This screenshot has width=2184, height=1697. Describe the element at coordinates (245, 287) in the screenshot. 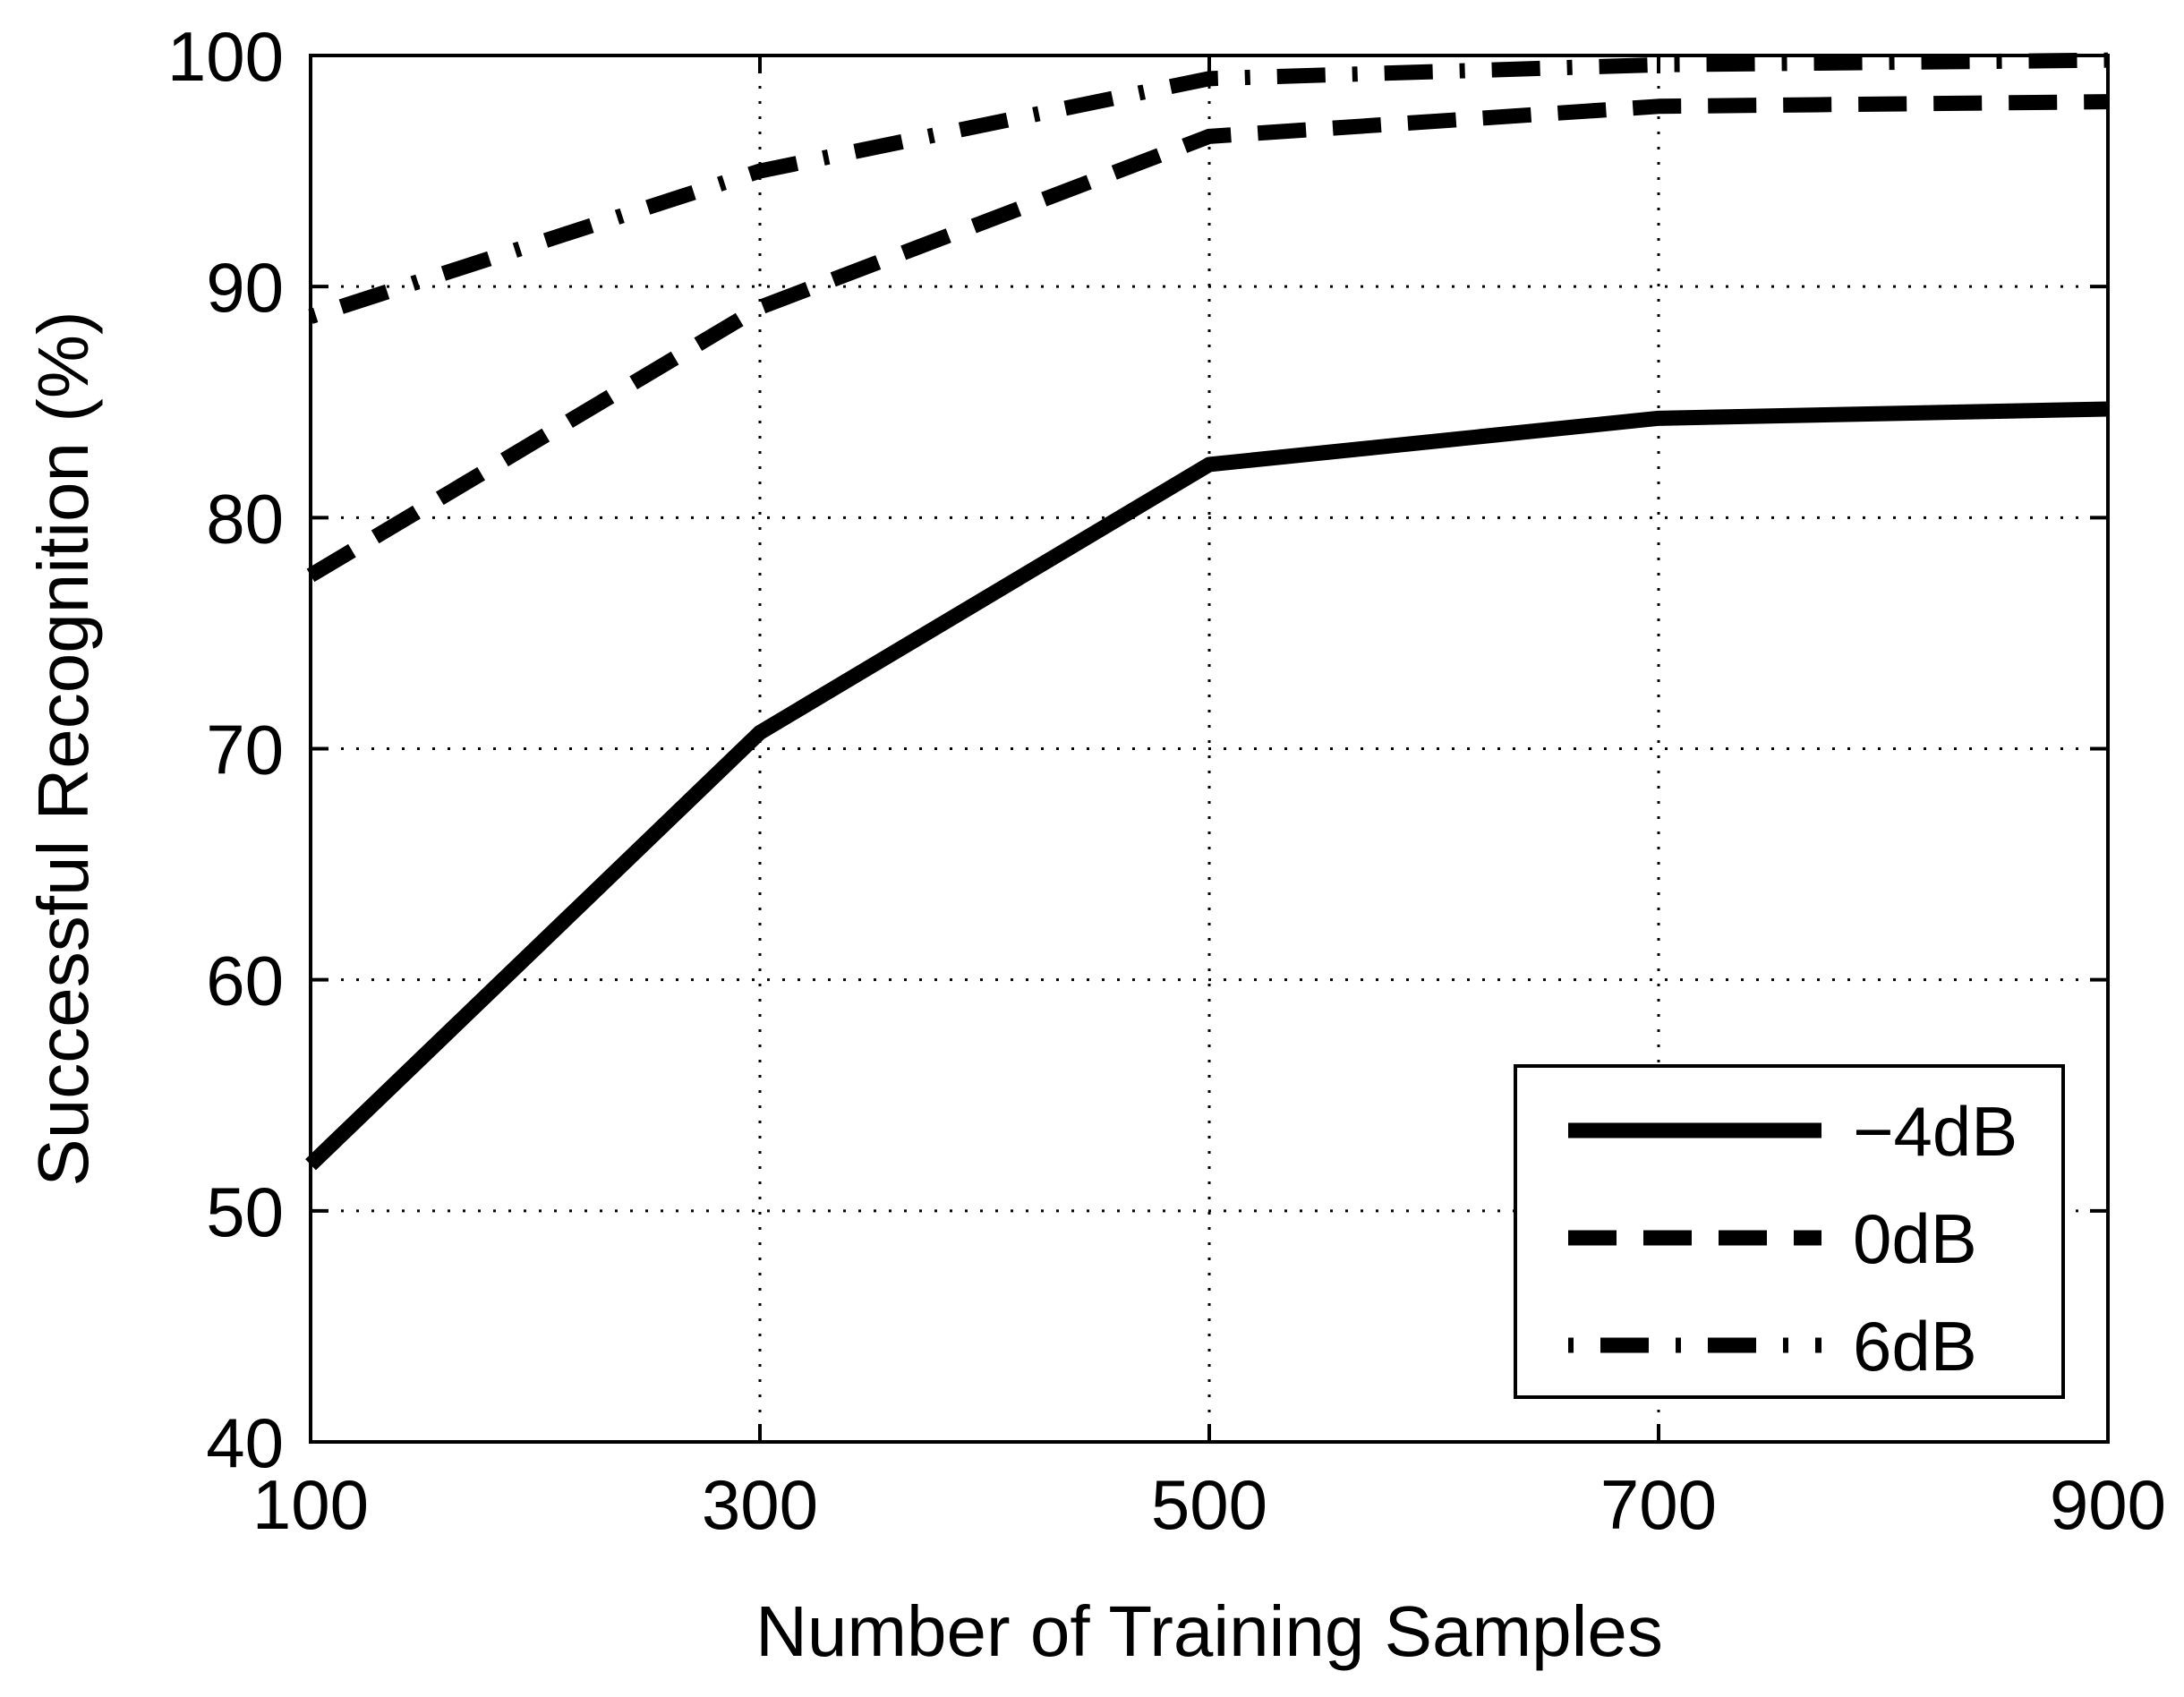

I see `y-tick-label-90: 90` at that location.